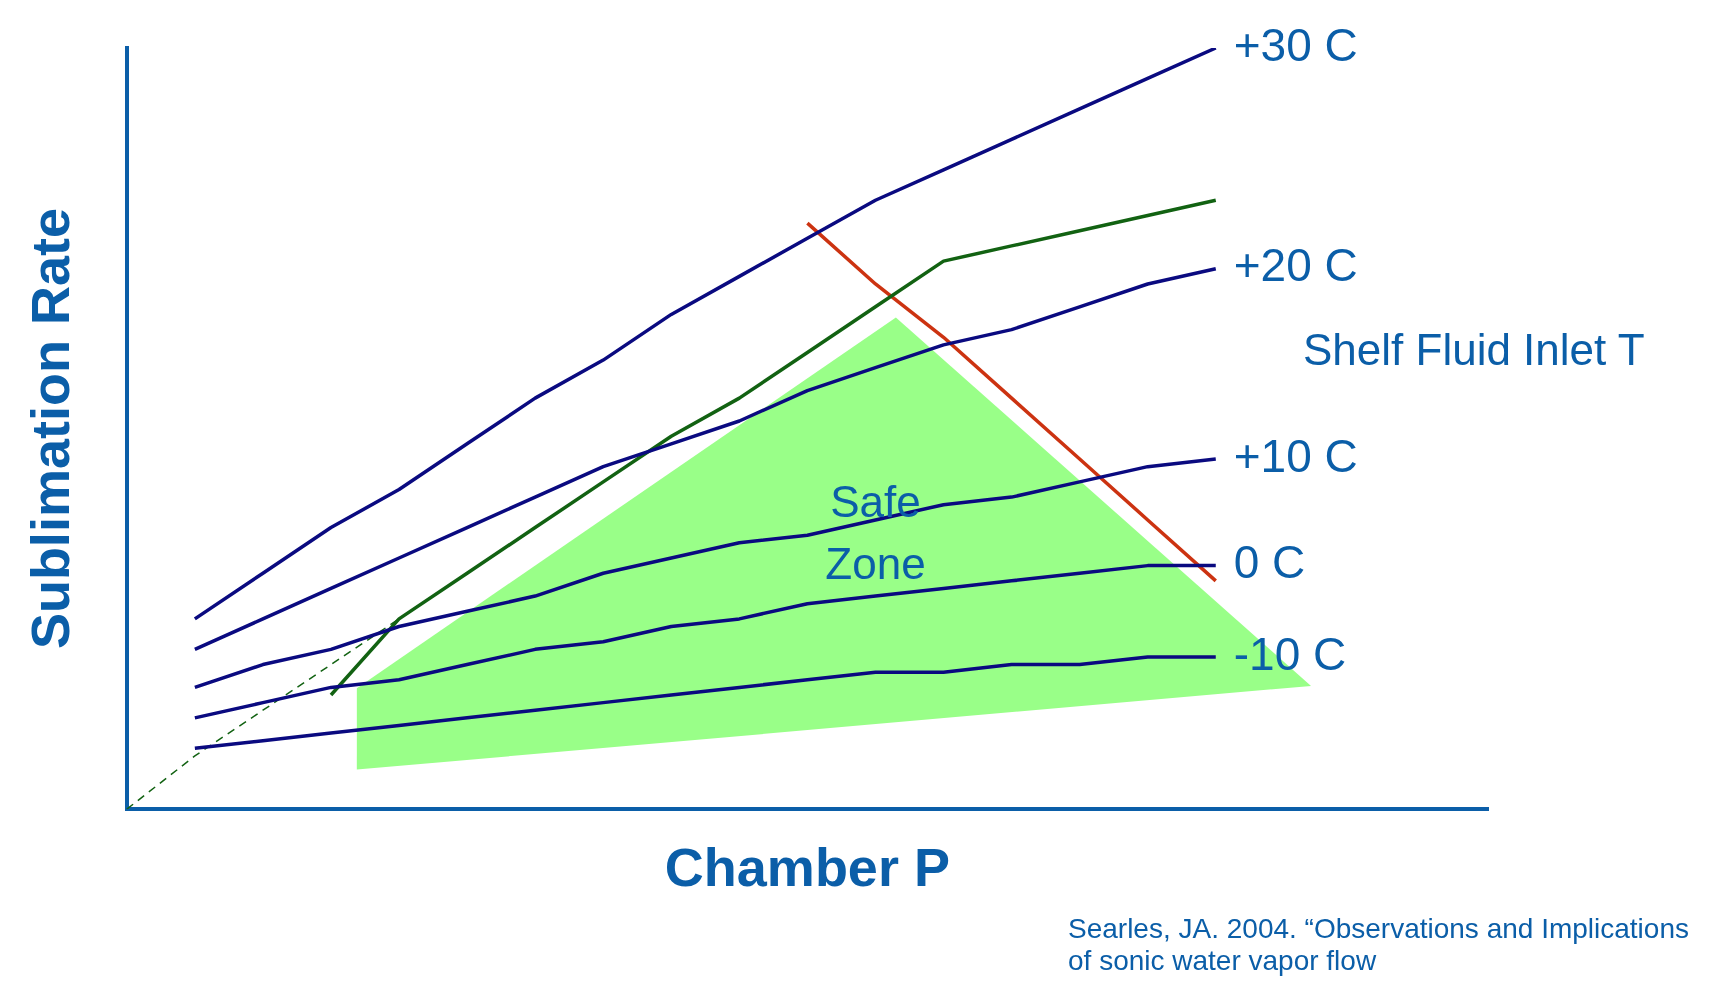  What do you see at coordinates (1295, 265) in the screenshot?
I see `series-label: +20 C` at bounding box center [1295, 265].